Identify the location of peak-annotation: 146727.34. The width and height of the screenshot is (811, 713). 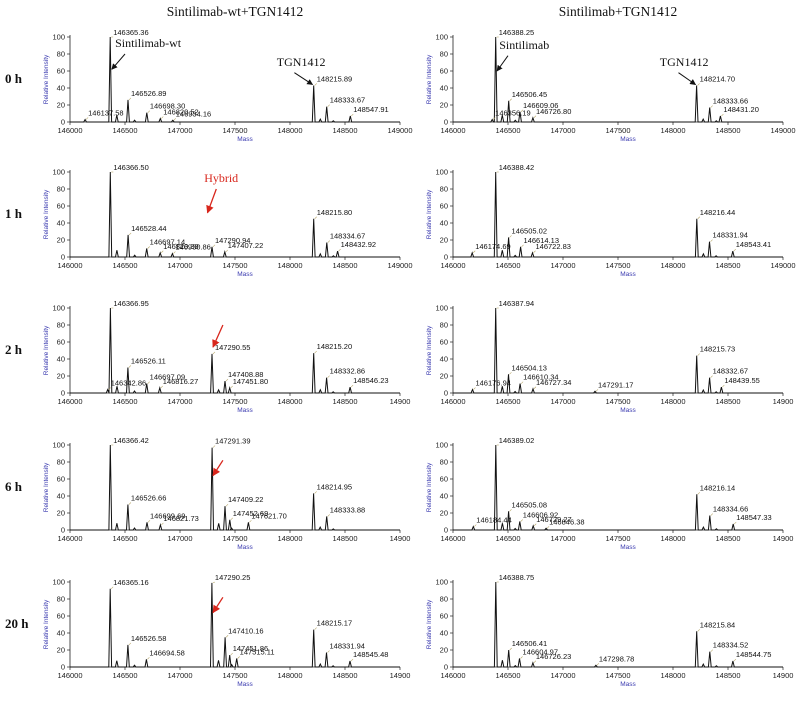
(552, 383).